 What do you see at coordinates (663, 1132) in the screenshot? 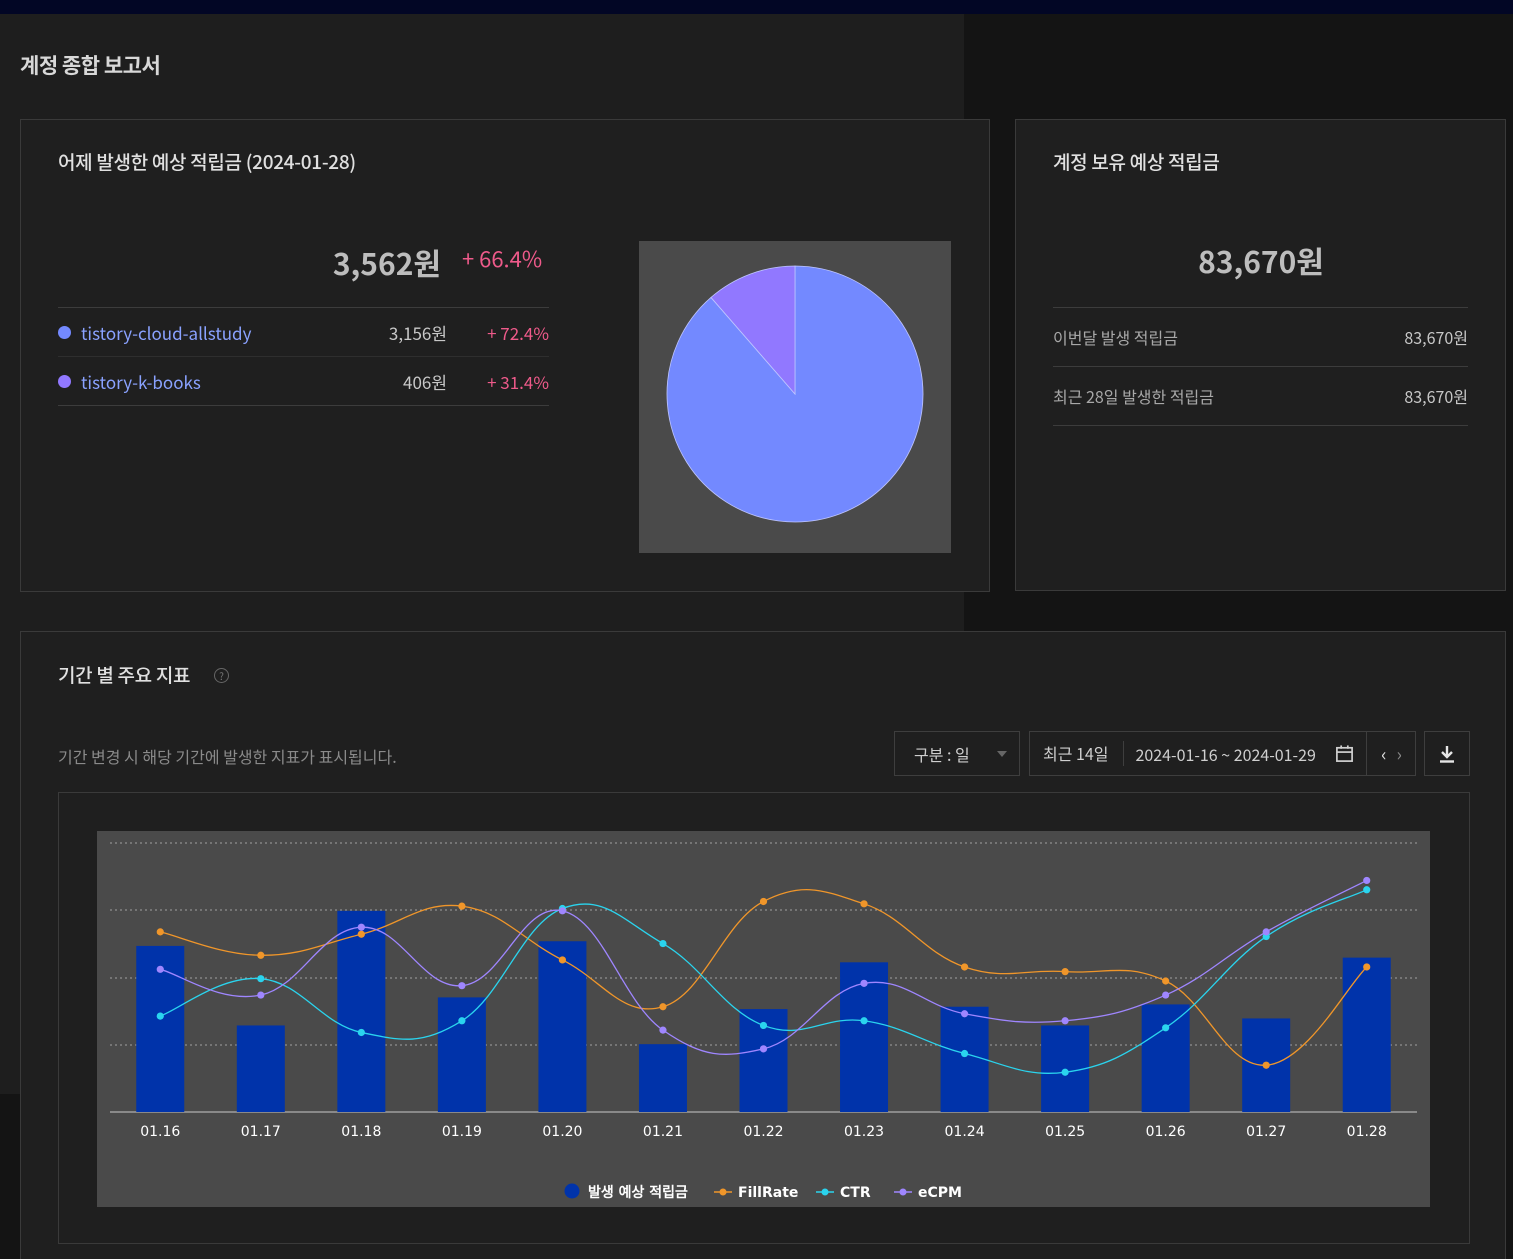
I see `x-tick-label: 01.21` at bounding box center [663, 1132].